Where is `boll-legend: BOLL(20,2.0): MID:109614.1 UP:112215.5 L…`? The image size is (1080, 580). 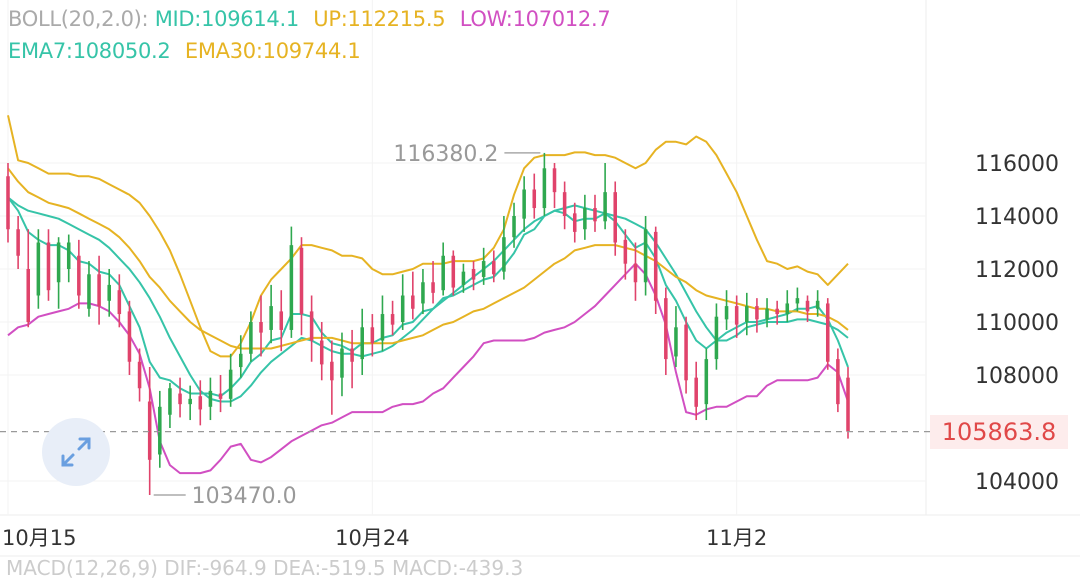 boll-legend: BOLL(20,2.0): MID:109614.1 UP:112215.5 L… is located at coordinates (313, 19).